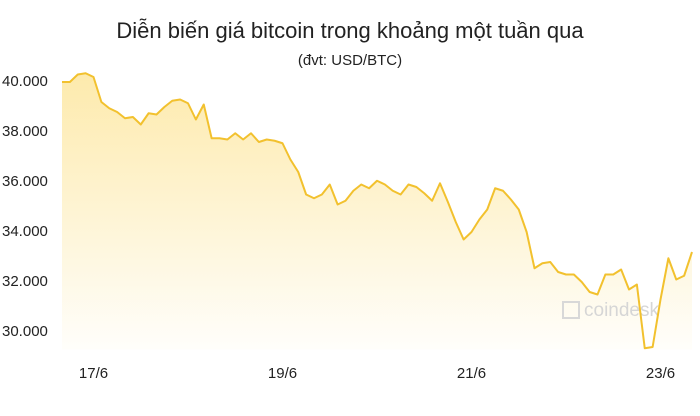 This screenshot has width=700, height=416. Describe the element at coordinates (25, 181) in the screenshot. I see `y-tick-label: 36.000` at that location.